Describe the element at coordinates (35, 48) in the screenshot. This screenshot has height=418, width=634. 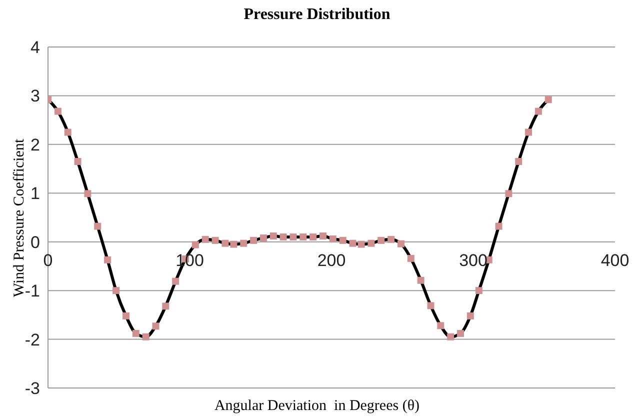
I see `y-tick-label: 4` at that location.